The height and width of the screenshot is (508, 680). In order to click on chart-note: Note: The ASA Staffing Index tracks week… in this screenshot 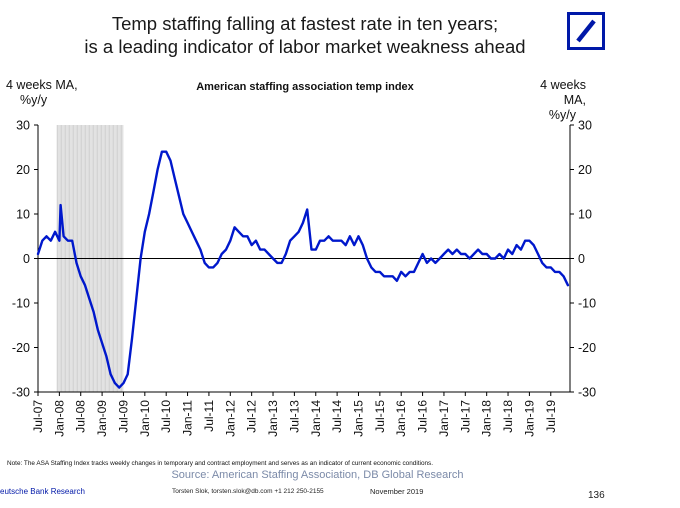, I will do `click(220, 463)`.